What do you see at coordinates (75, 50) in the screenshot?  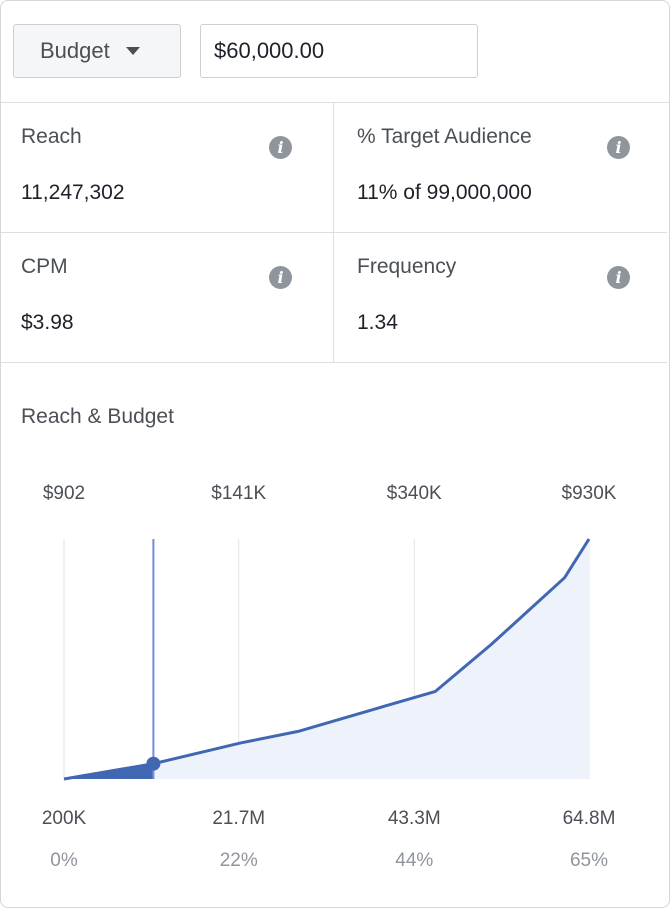 I see `objective-dropdown-label: Budget` at bounding box center [75, 50].